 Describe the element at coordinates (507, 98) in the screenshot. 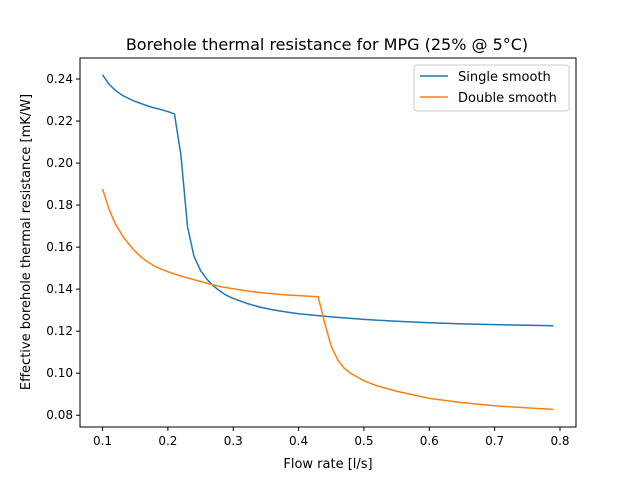

I see `legend-label-double-smooth: Double smooth` at that location.